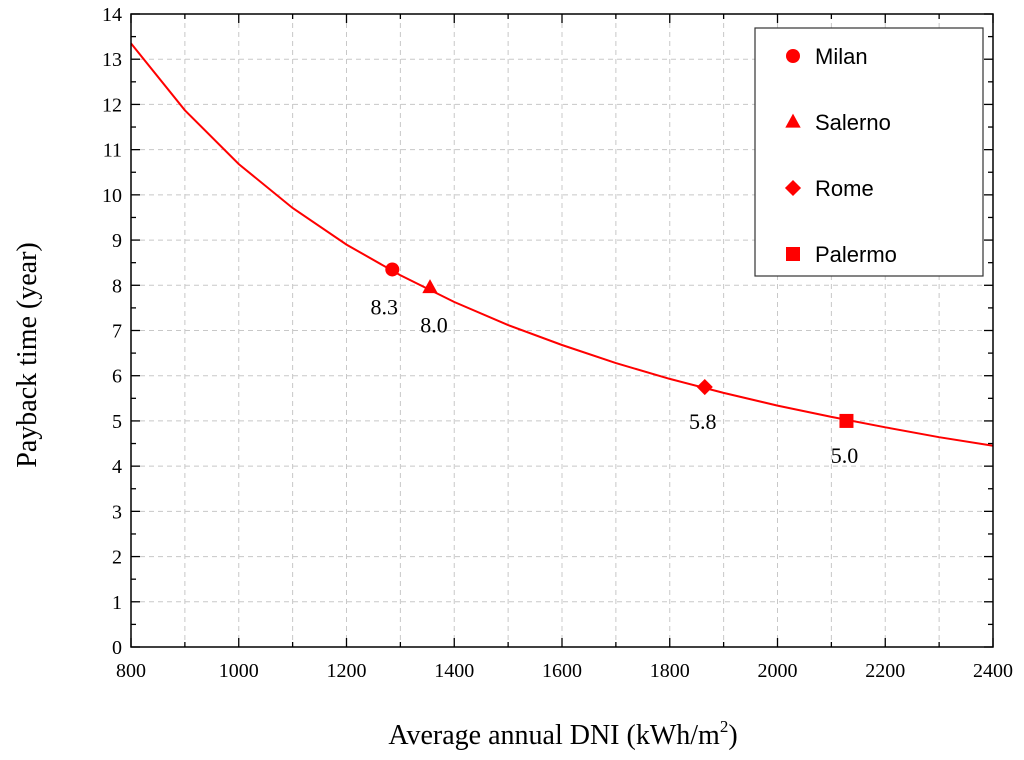 Image resolution: width=1024 pixels, height=760 pixels. I want to click on x-axis-title-end: ), so click(732, 735).